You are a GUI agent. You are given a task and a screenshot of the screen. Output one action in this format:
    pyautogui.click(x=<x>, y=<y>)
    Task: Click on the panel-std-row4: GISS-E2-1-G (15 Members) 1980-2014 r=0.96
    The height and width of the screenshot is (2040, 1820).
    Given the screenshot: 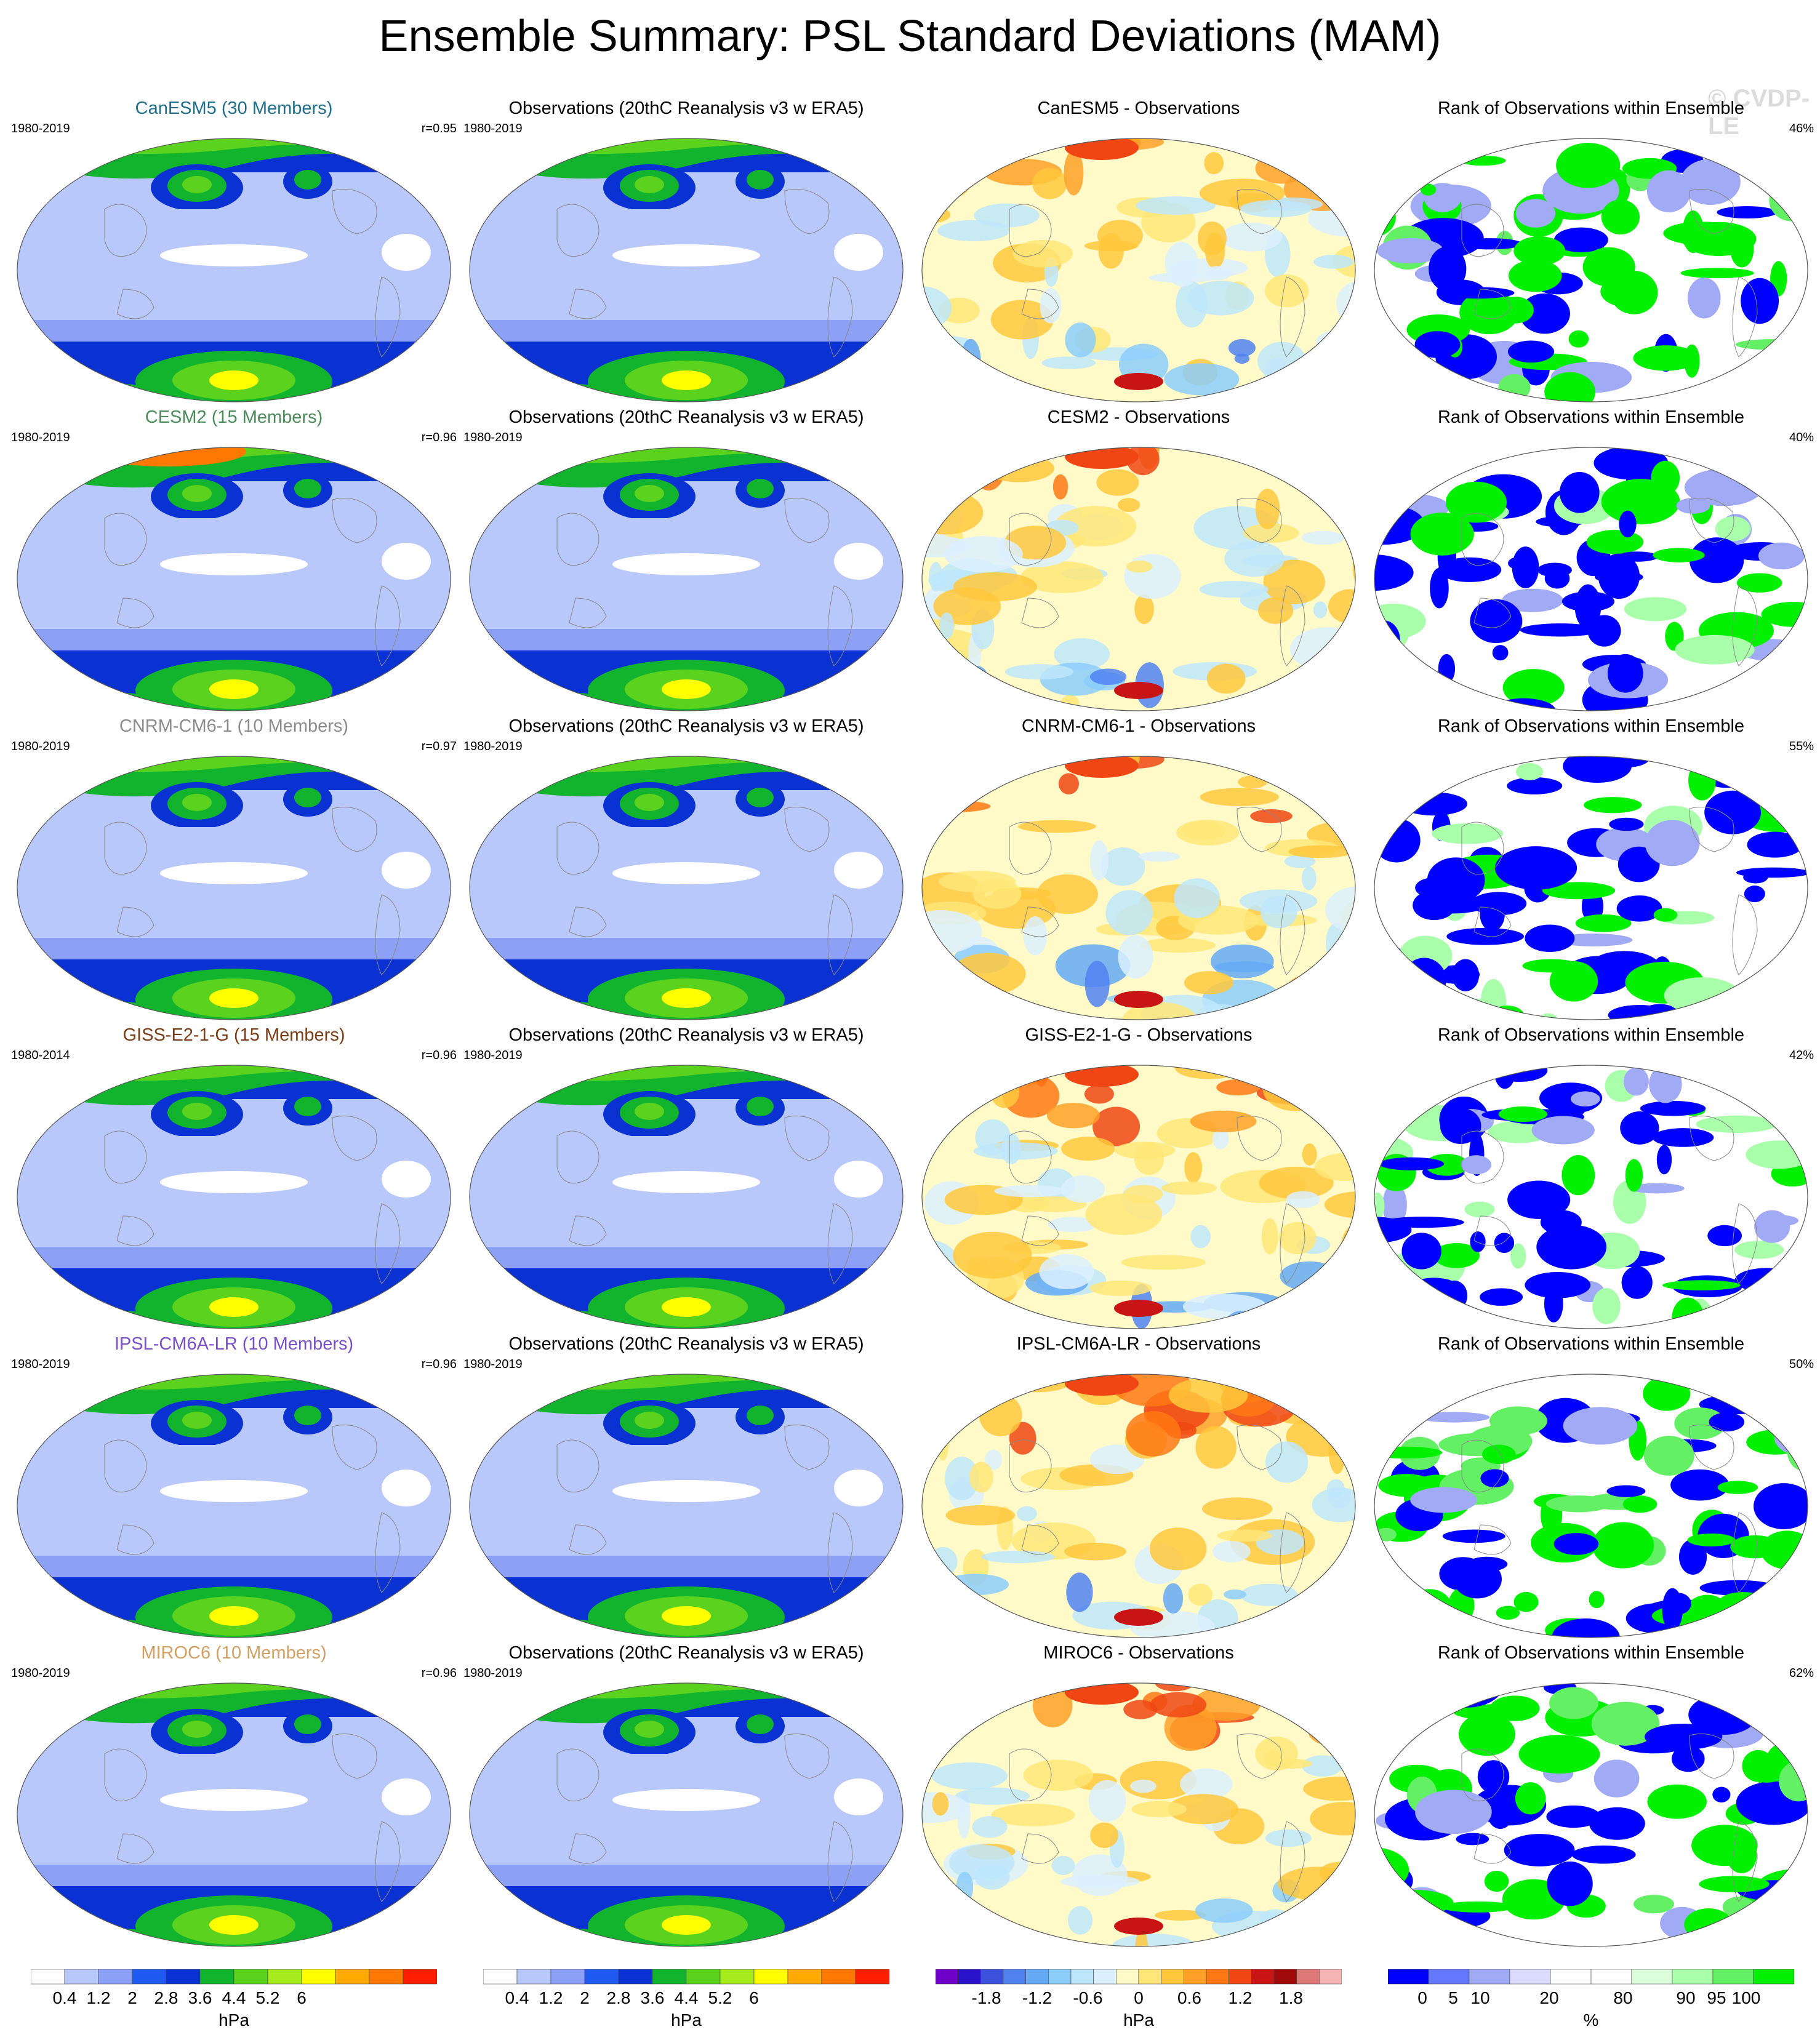 What is the action you would take?
    pyautogui.click(x=234, y=1179)
    